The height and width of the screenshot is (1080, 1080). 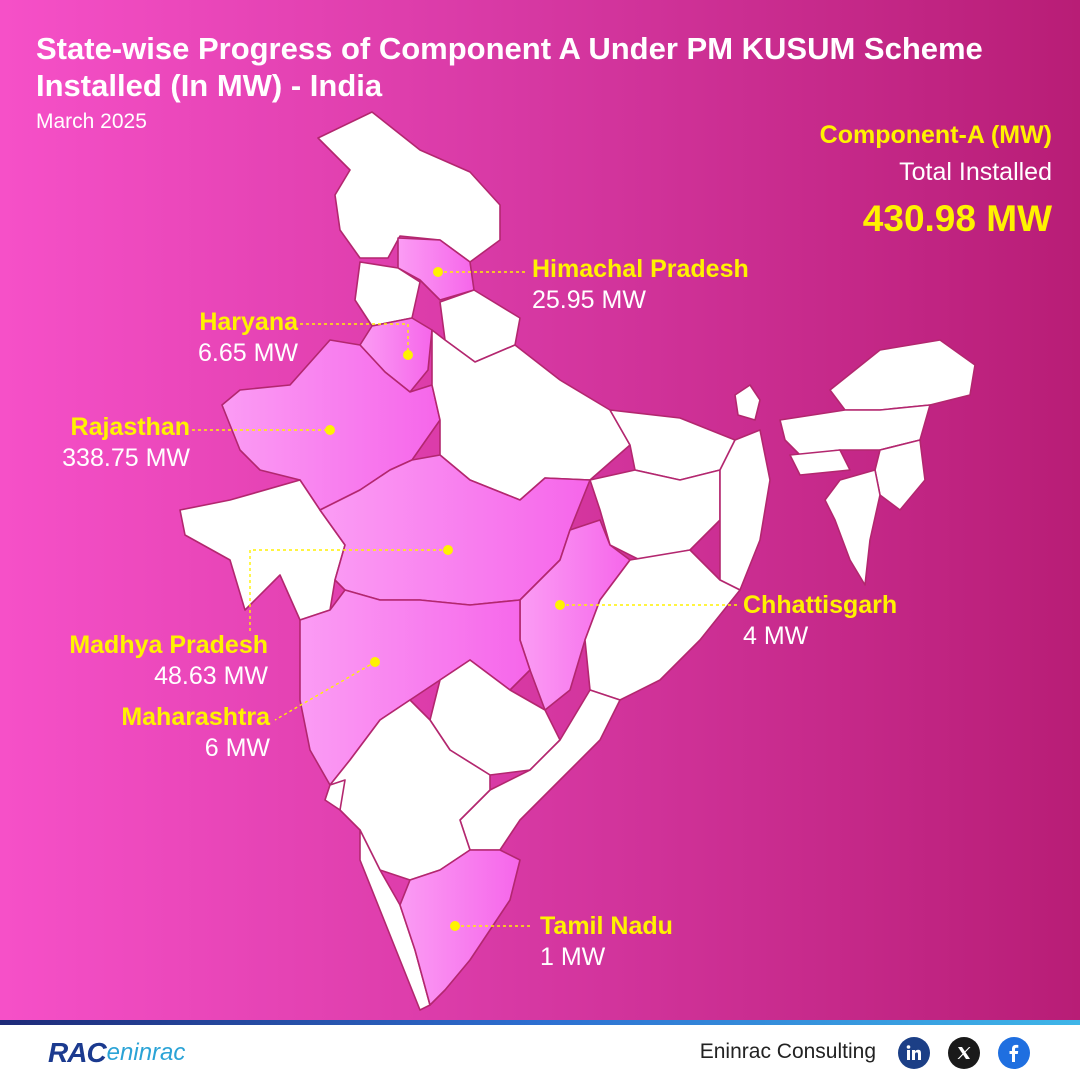 I want to click on facebook-icon, so click(x=1014, y=1053).